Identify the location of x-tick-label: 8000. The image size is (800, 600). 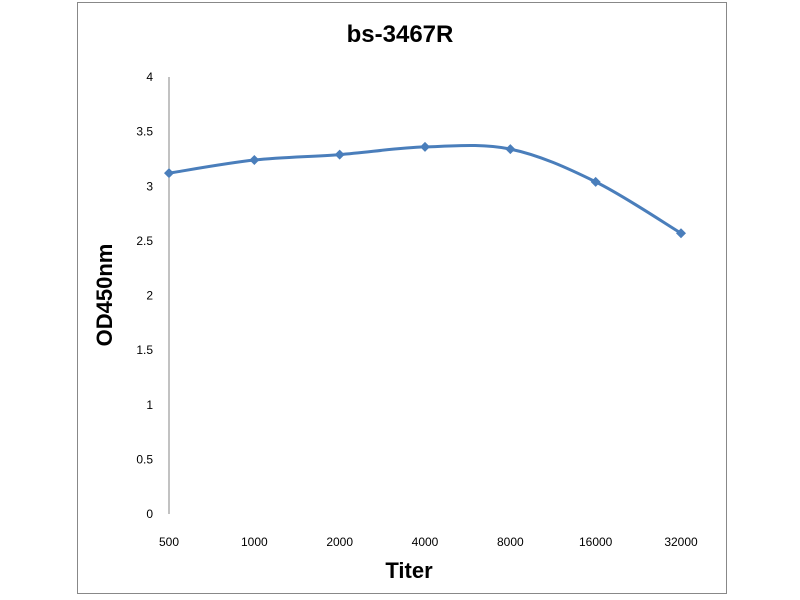
(510, 542).